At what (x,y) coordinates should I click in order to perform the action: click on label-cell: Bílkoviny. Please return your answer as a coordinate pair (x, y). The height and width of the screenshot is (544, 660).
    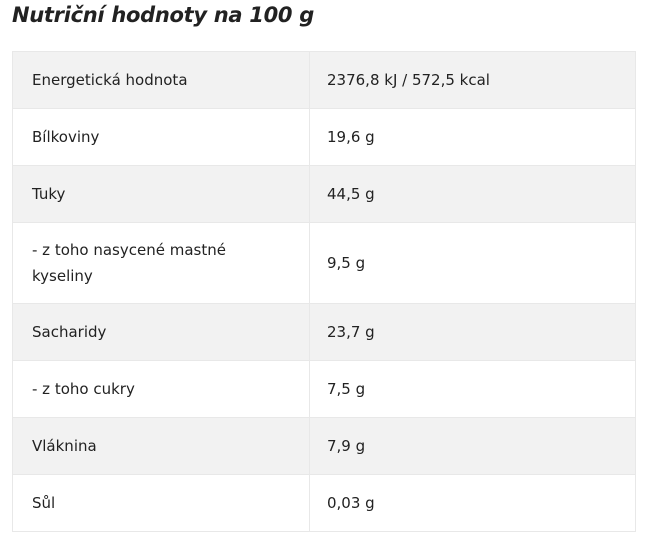
    Looking at the image, I should click on (161, 137).